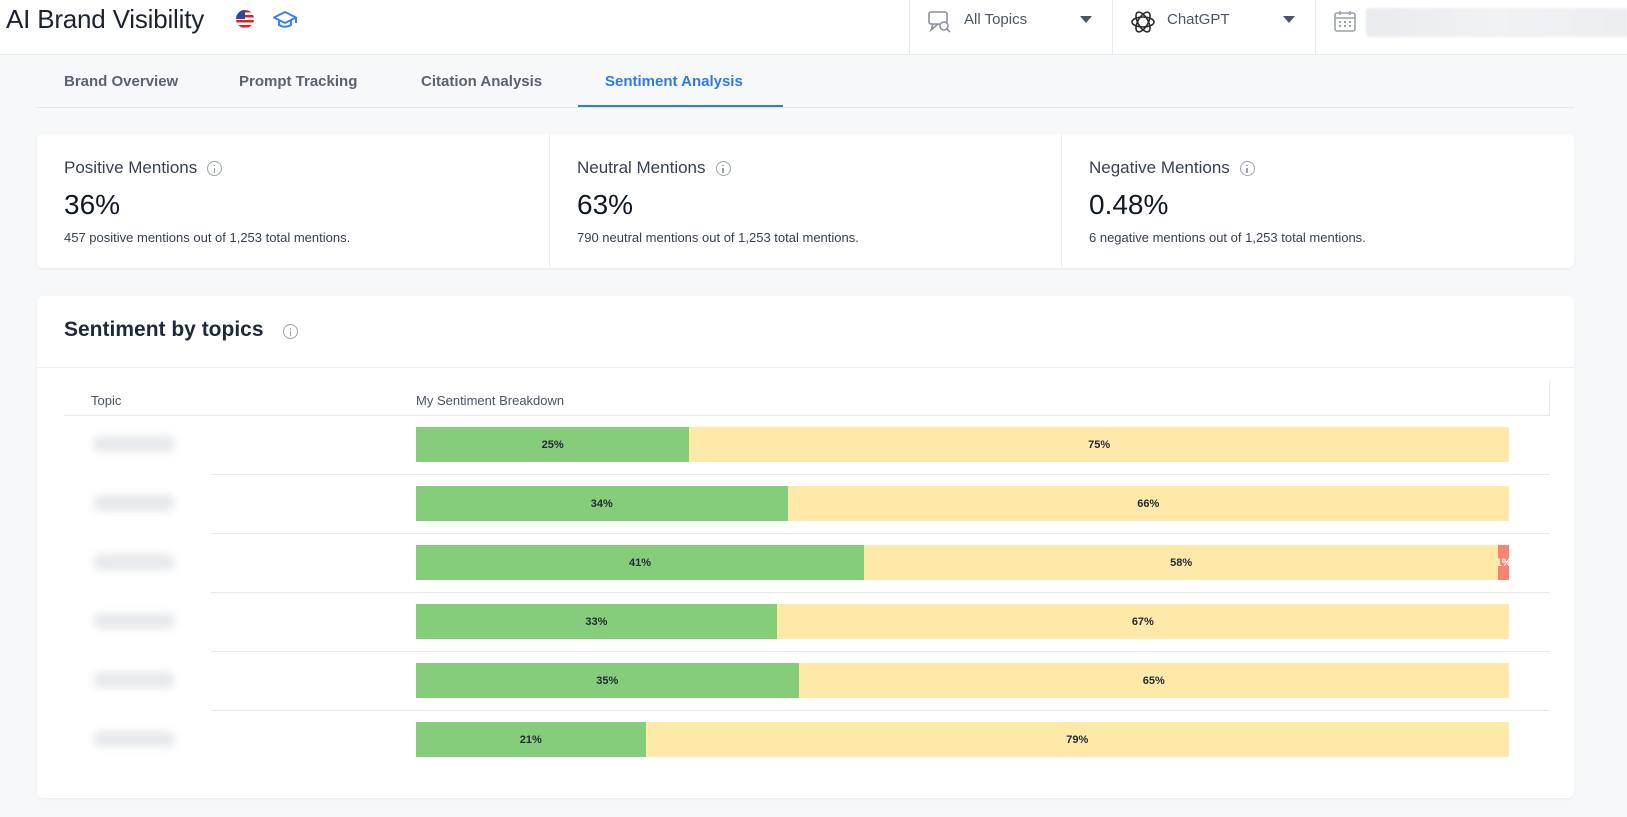 Image resolution: width=1627 pixels, height=817 pixels. I want to click on positive-segment: 21%, so click(531, 739).